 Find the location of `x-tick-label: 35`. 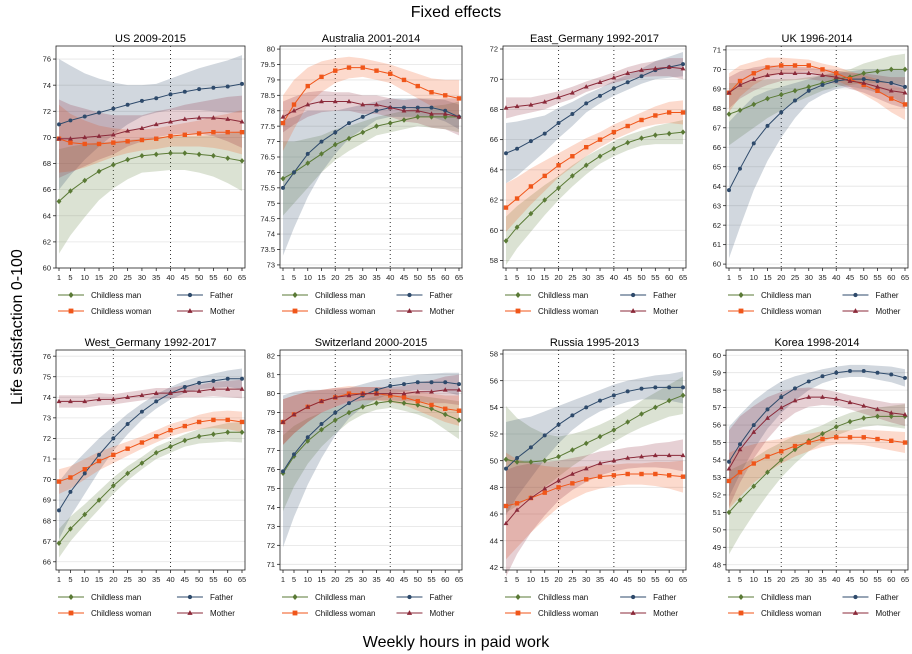

x-tick-label: 35 is located at coordinates (822, 579).